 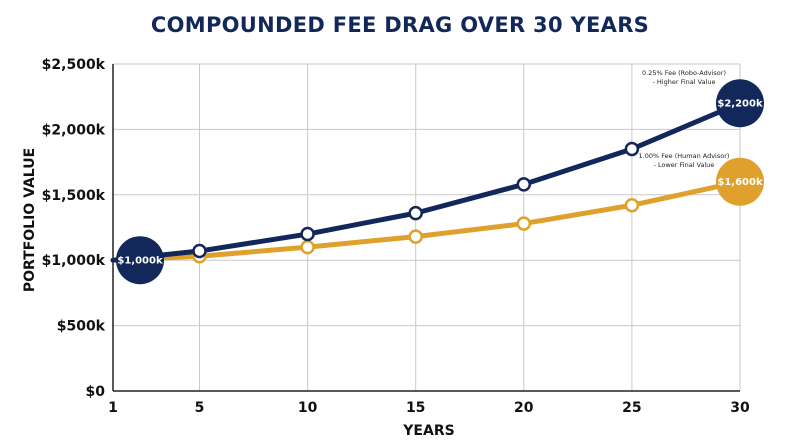 I want to click on y-tick-label: $2,500k, so click(x=74, y=65).